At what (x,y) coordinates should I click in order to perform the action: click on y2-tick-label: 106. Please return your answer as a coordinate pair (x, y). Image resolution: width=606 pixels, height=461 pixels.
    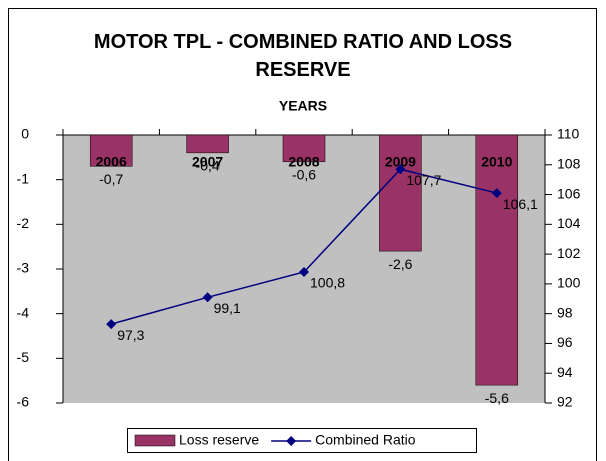
    Looking at the image, I should click on (569, 193).